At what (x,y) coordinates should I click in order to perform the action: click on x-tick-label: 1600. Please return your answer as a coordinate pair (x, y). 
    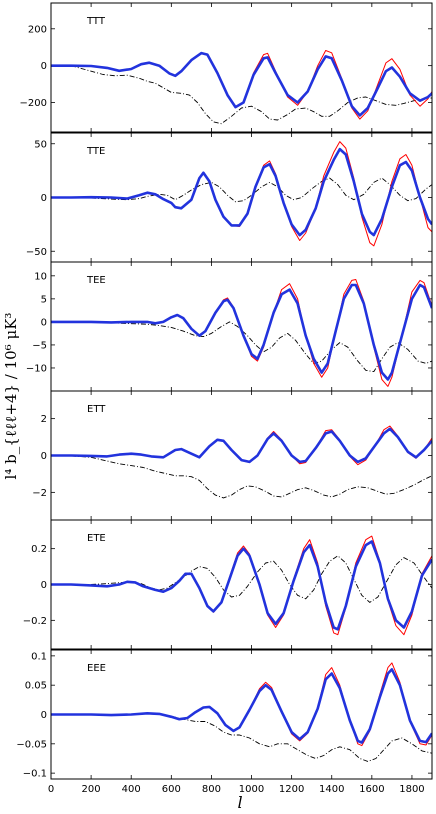
    Looking at the image, I should click on (371, 789).